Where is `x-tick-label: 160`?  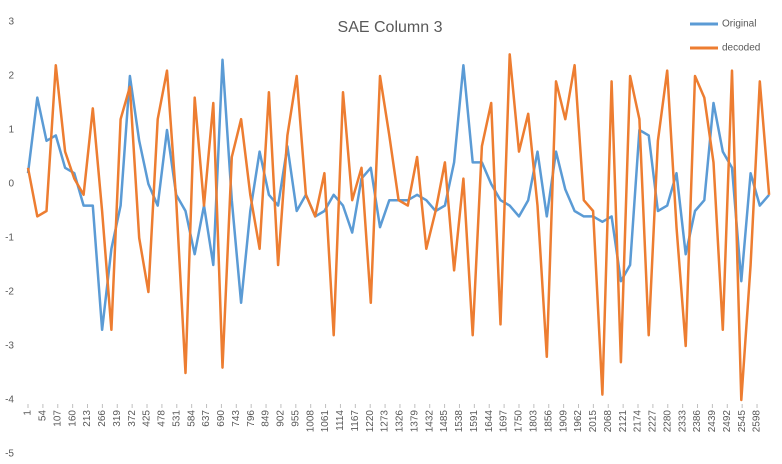 x-tick-label: 160 is located at coordinates (72, 418).